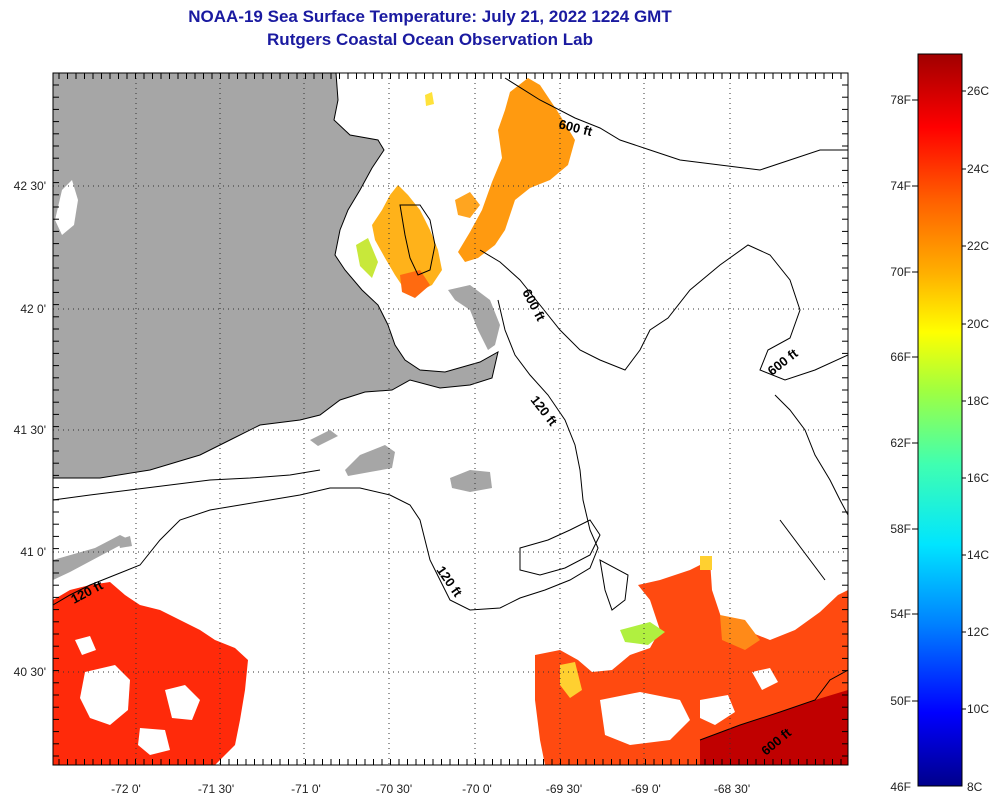  Describe the element at coordinates (430, 39) in the screenshot. I see `map-subtitle: Rutgers Coastal Ocean Observation Lab` at that location.